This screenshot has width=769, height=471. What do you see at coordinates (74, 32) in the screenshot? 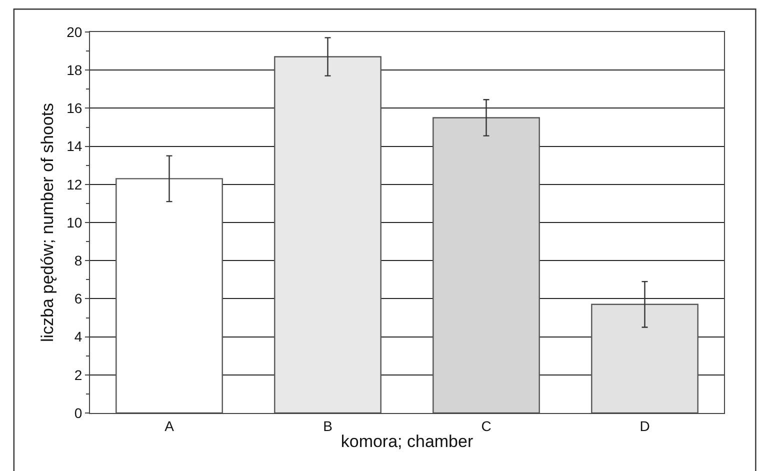
I see `y-tick-label: 20` at bounding box center [74, 32].